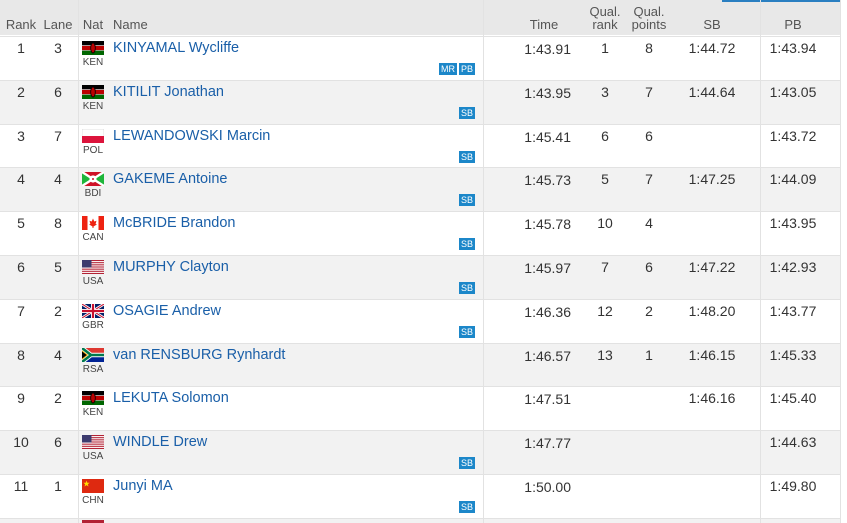 The height and width of the screenshot is (523, 847). I want to click on personal-best: 1:44.63, so click(793, 442).